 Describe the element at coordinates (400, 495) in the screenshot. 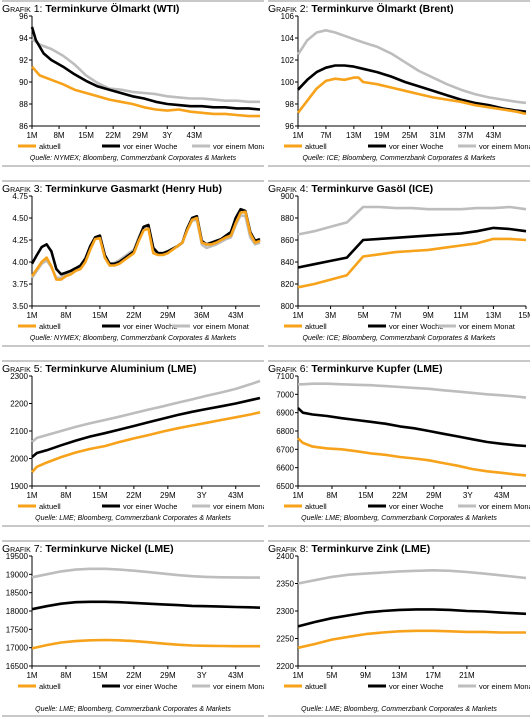

I see `x-tick-label: 22M` at that location.